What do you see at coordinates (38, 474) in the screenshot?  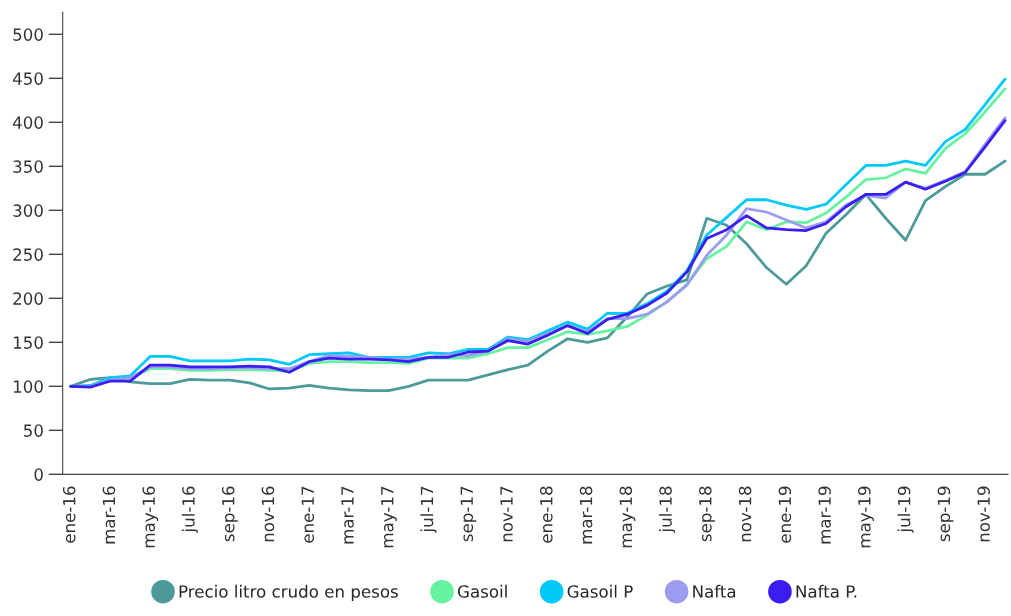 I see `y-tick-label: 0` at bounding box center [38, 474].